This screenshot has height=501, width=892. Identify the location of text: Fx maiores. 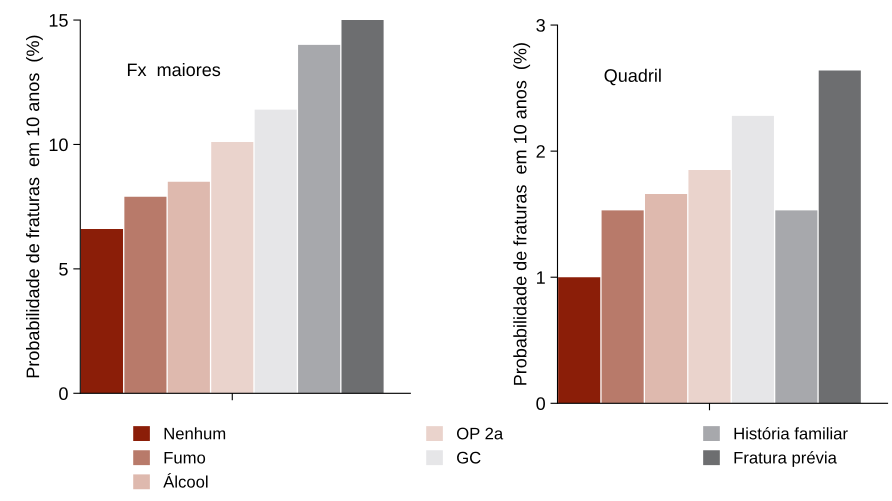
(174, 69).